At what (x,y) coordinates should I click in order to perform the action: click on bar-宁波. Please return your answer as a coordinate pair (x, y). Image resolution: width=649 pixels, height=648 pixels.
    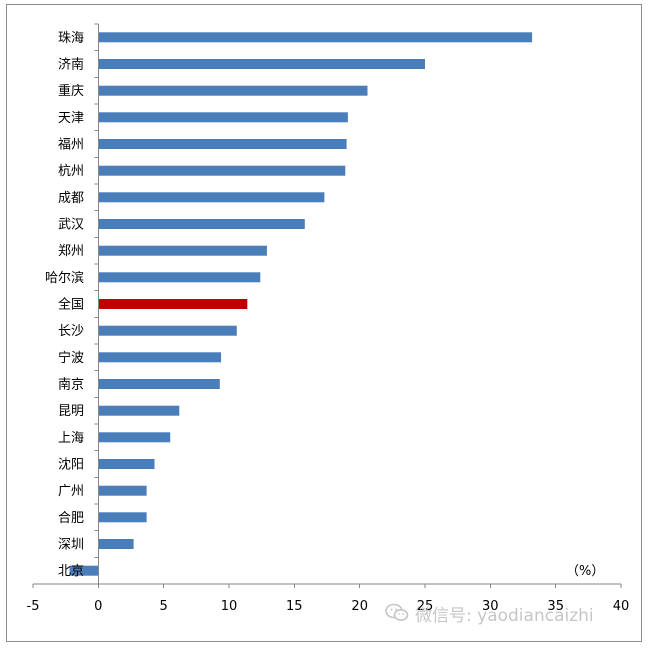
    Looking at the image, I should click on (160, 357).